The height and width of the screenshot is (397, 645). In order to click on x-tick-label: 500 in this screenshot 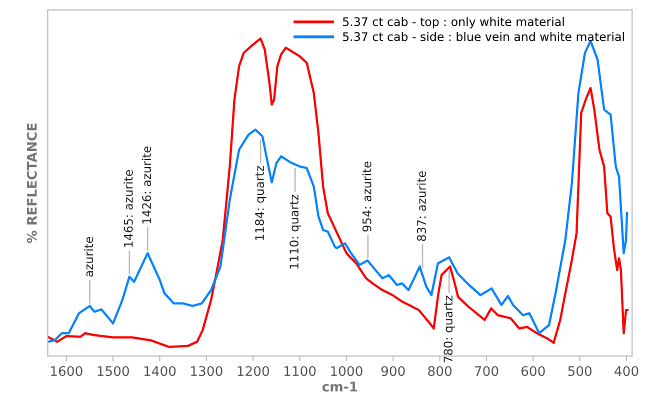, I will do `click(580, 371)`.